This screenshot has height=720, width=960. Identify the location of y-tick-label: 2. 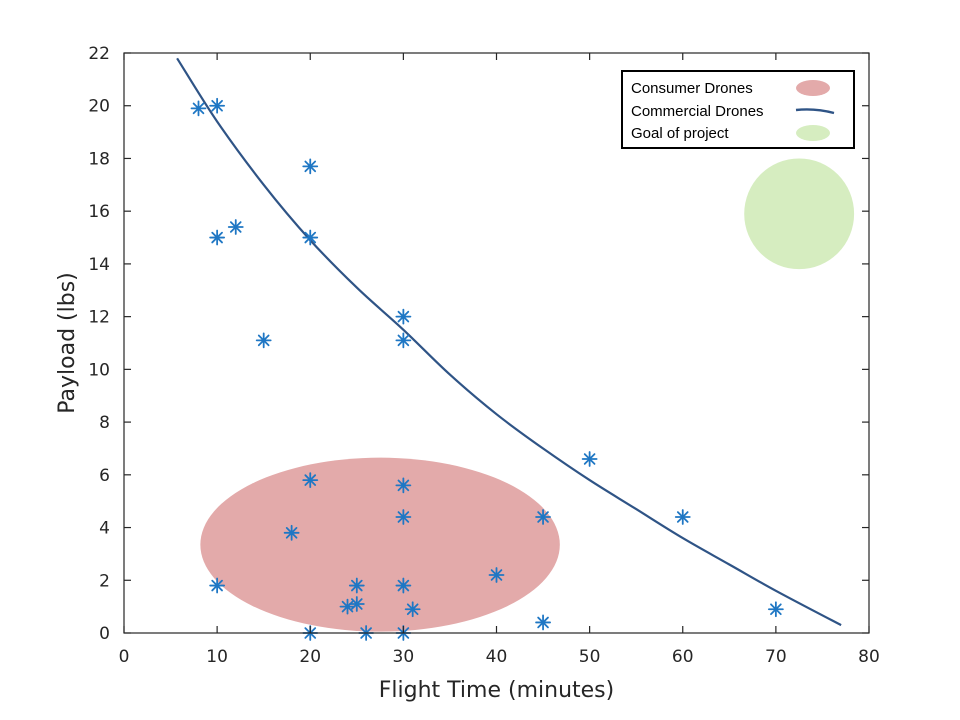
(104, 581).